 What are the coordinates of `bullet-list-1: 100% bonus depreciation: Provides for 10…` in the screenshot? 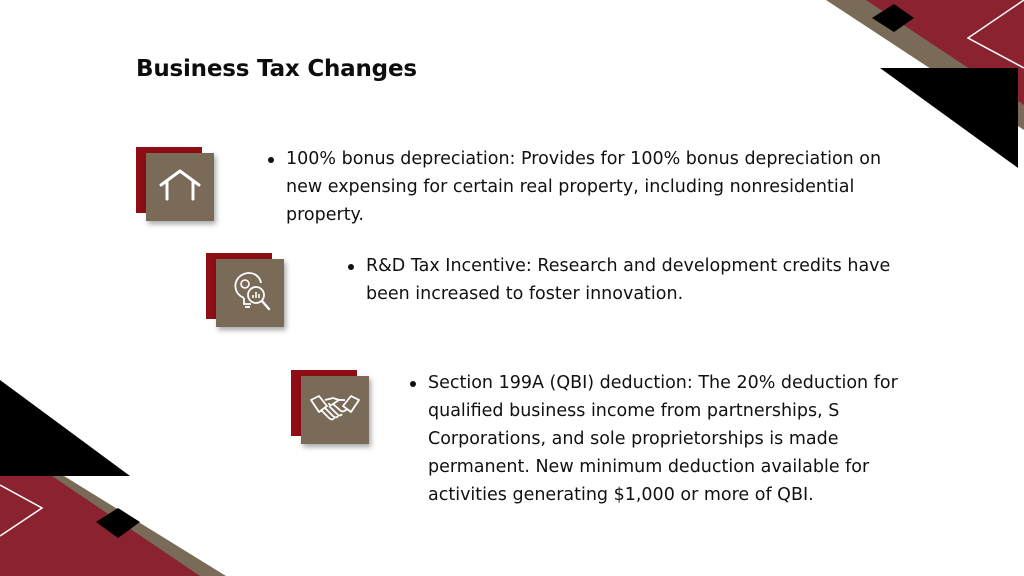 It's located at (593, 187).